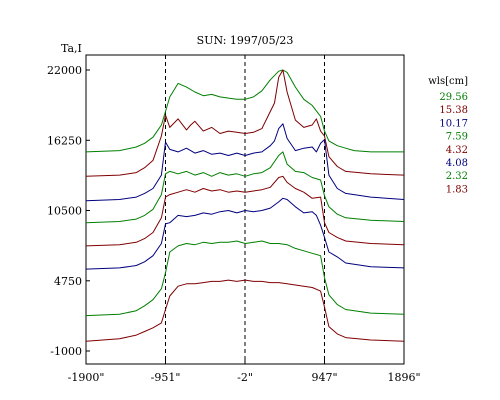 This screenshot has width=500, height=400. I want to click on legend-item: 4.32, so click(457, 150).